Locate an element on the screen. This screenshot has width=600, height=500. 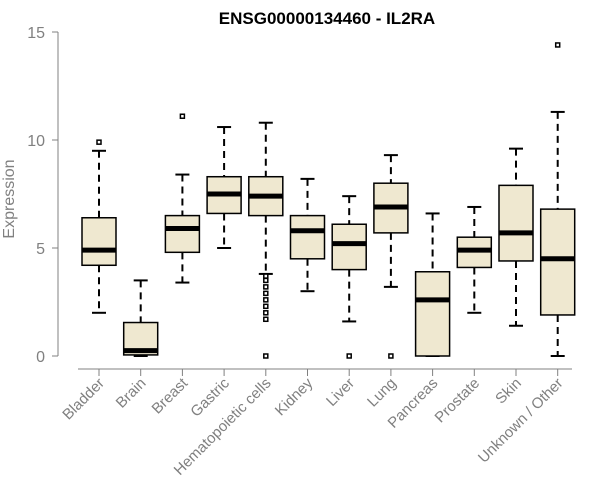
box-breast is located at coordinates (182, 198).